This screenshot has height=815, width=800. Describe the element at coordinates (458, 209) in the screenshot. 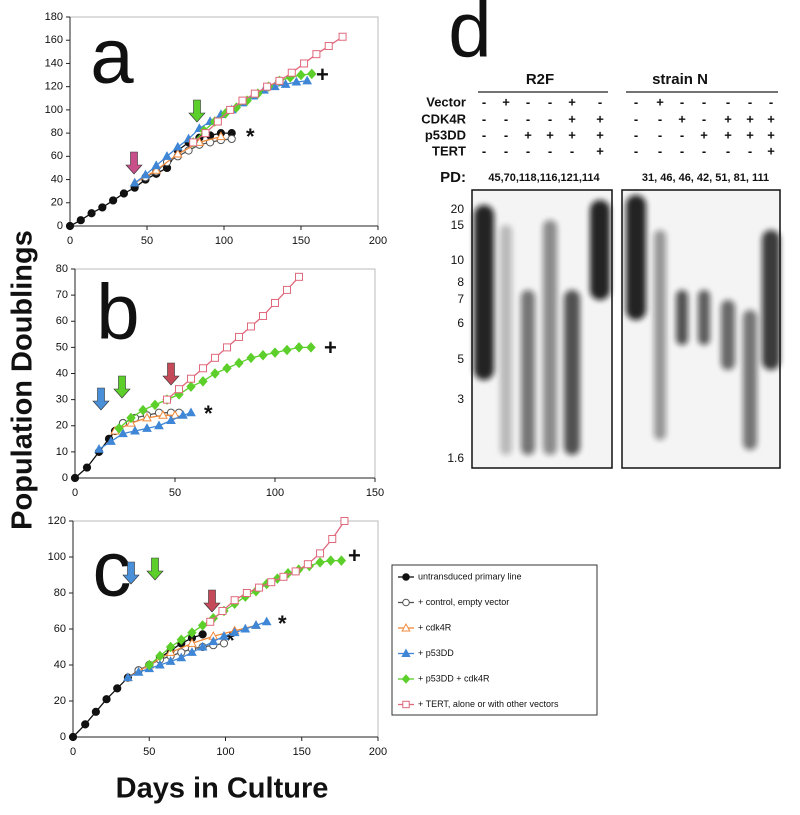

I see `size-marker: 20` at that location.